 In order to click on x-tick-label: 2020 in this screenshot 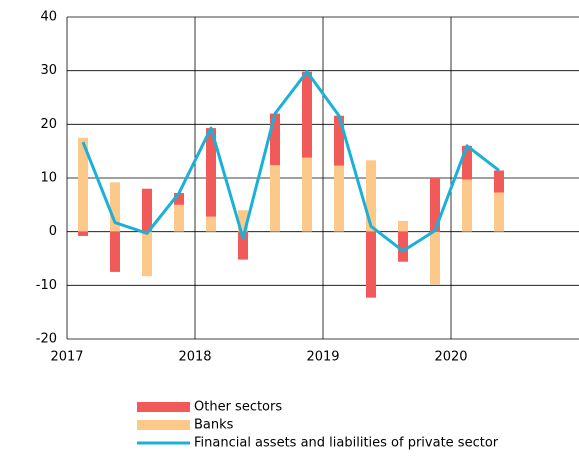, I will do `click(450, 357)`.